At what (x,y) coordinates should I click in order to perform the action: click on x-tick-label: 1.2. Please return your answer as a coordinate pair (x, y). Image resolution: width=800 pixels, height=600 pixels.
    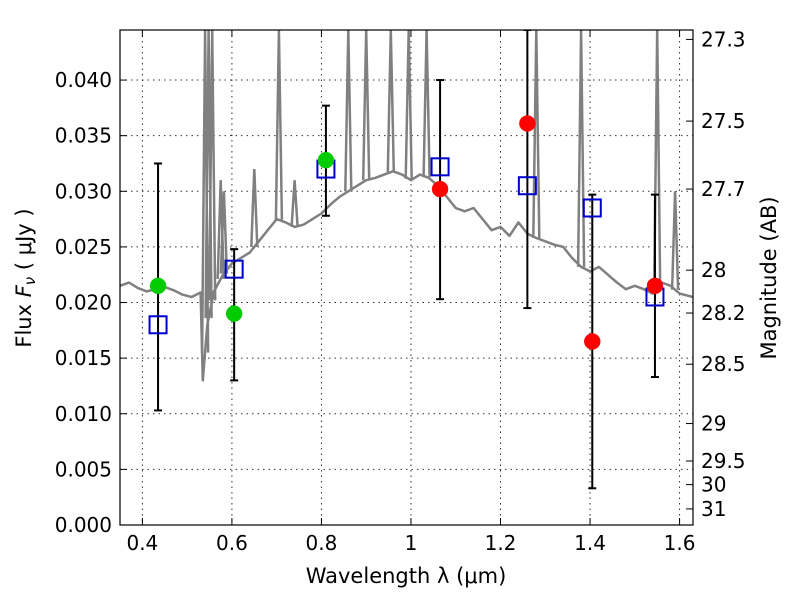
    Looking at the image, I should click on (501, 543).